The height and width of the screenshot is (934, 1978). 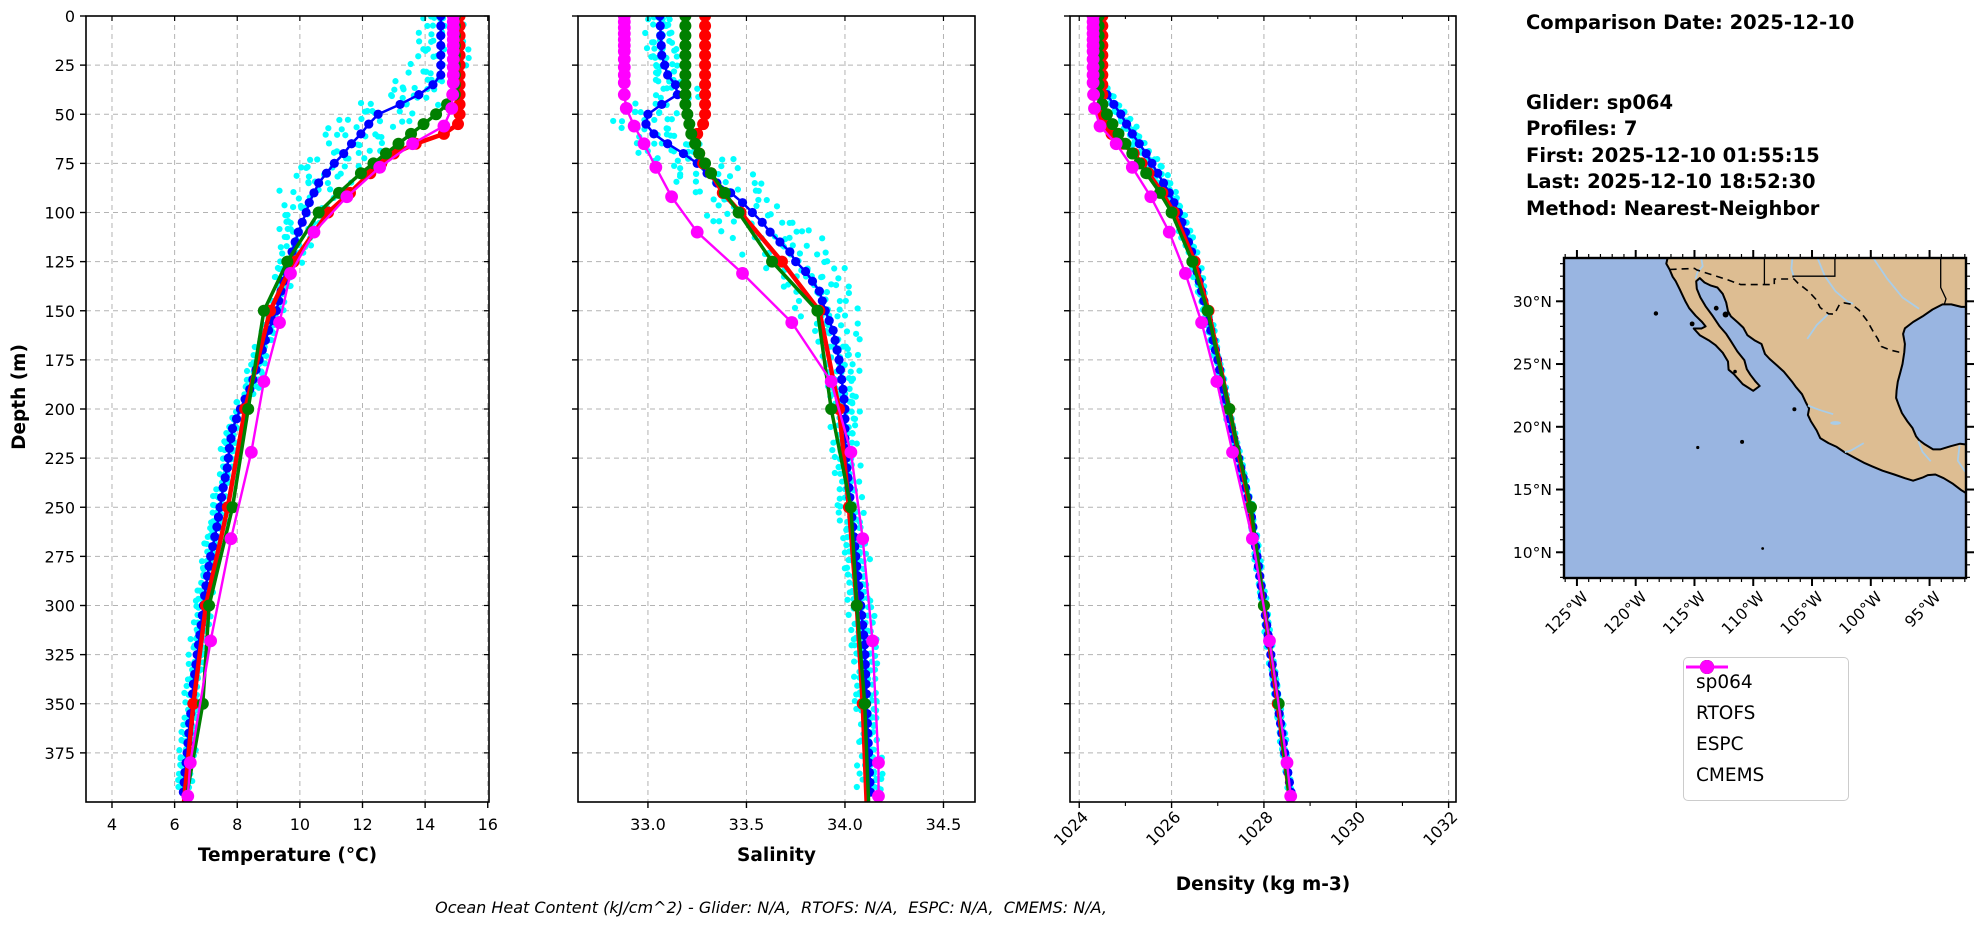 What do you see at coordinates (1922, 609) in the screenshot?
I see `svg-text: 95°W` at bounding box center [1922, 609].